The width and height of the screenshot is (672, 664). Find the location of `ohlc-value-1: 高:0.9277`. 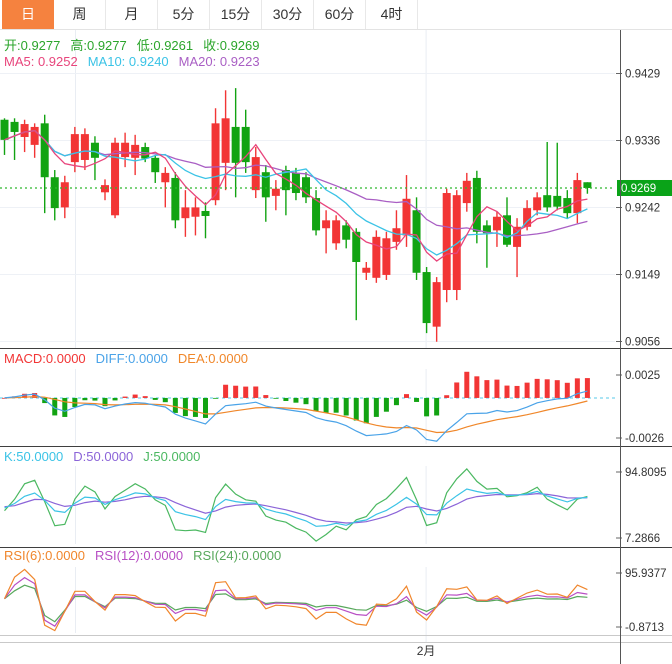

ohlc-value-1: 高:0.9277 is located at coordinates (98, 45).